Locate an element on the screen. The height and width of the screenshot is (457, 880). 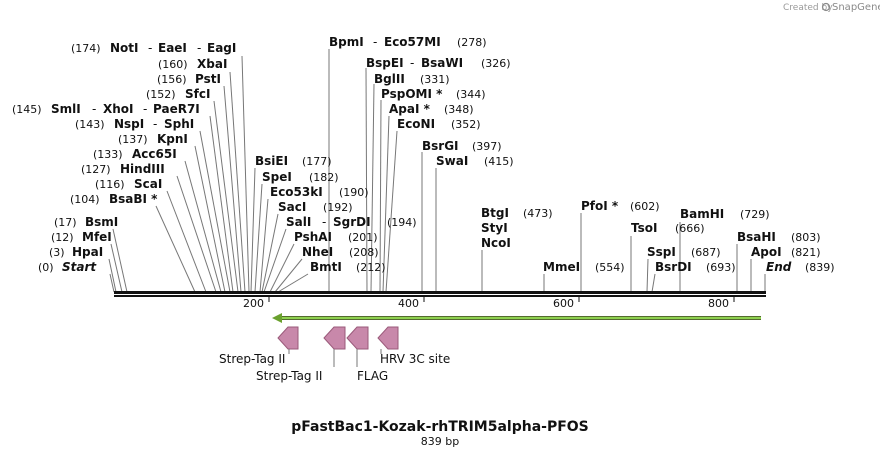
svg-text: SgrDI is located at coordinates (352, 222).